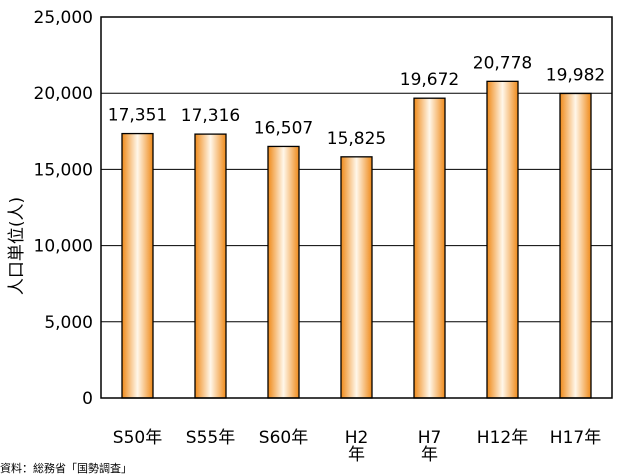 This screenshot has height=476, width=622. I want to click on y-tick-label: 15,000, so click(63, 170).